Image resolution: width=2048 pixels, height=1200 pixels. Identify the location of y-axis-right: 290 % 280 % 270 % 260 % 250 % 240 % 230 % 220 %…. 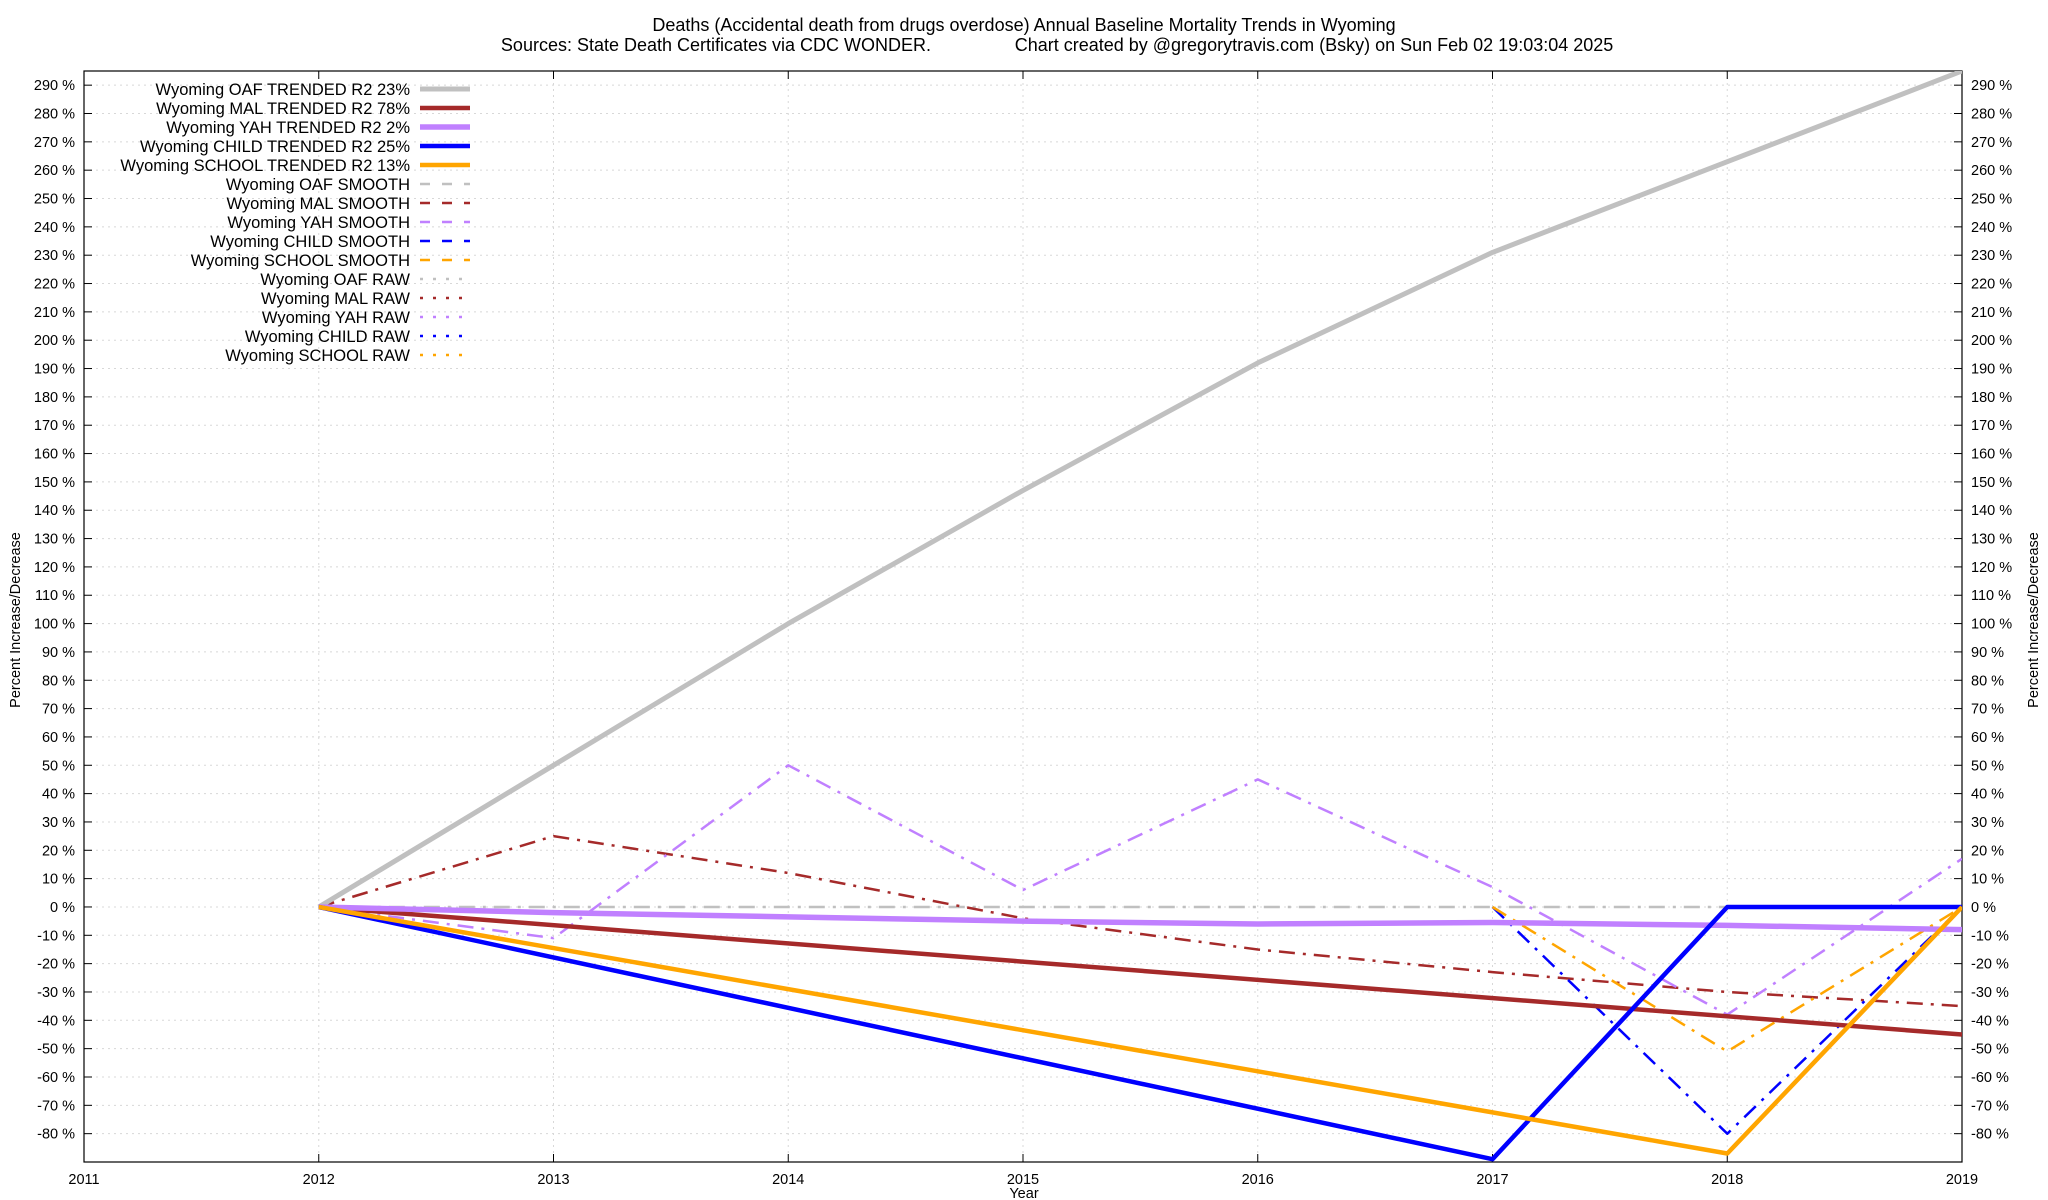
(1983, 610).